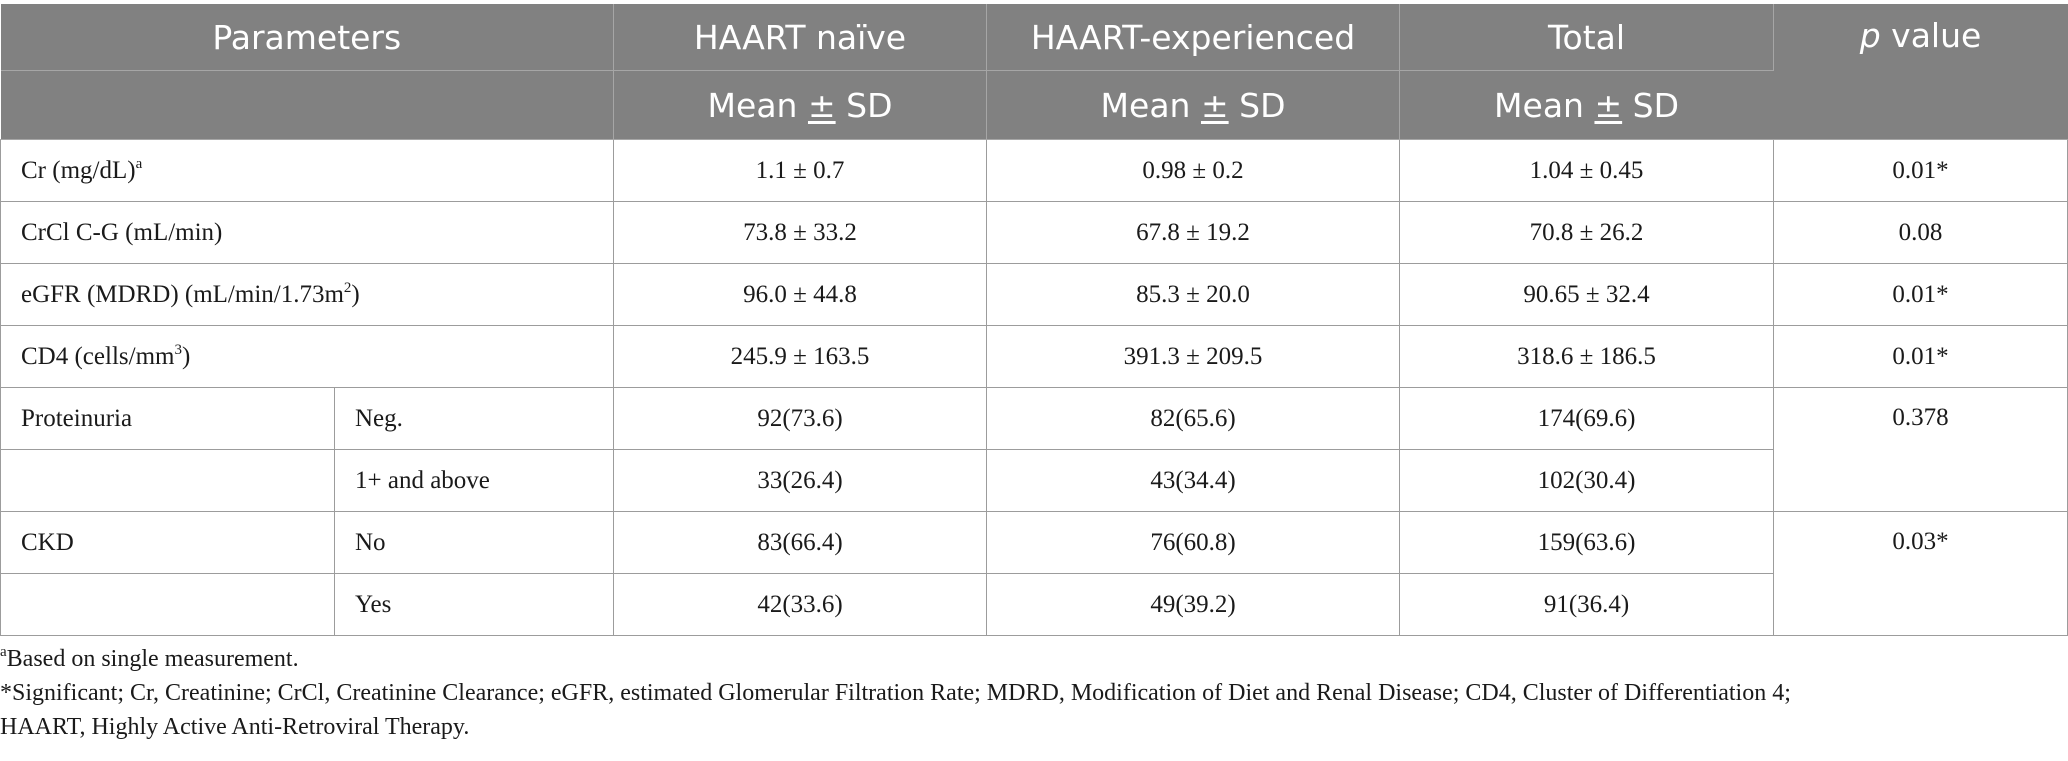 This screenshot has width=2068, height=761. Describe the element at coordinates (1920, 170) in the screenshot. I see `cell-cr-p: 0.01*` at that location.